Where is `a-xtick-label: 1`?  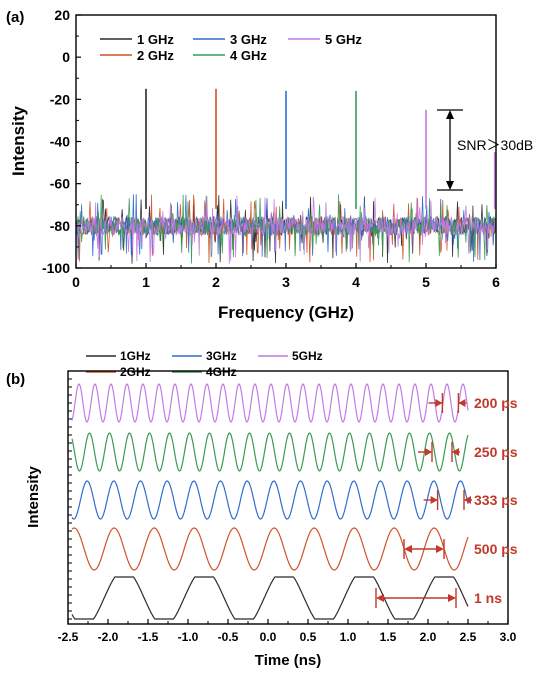 a-xtick-label: 1 is located at coordinates (146, 282).